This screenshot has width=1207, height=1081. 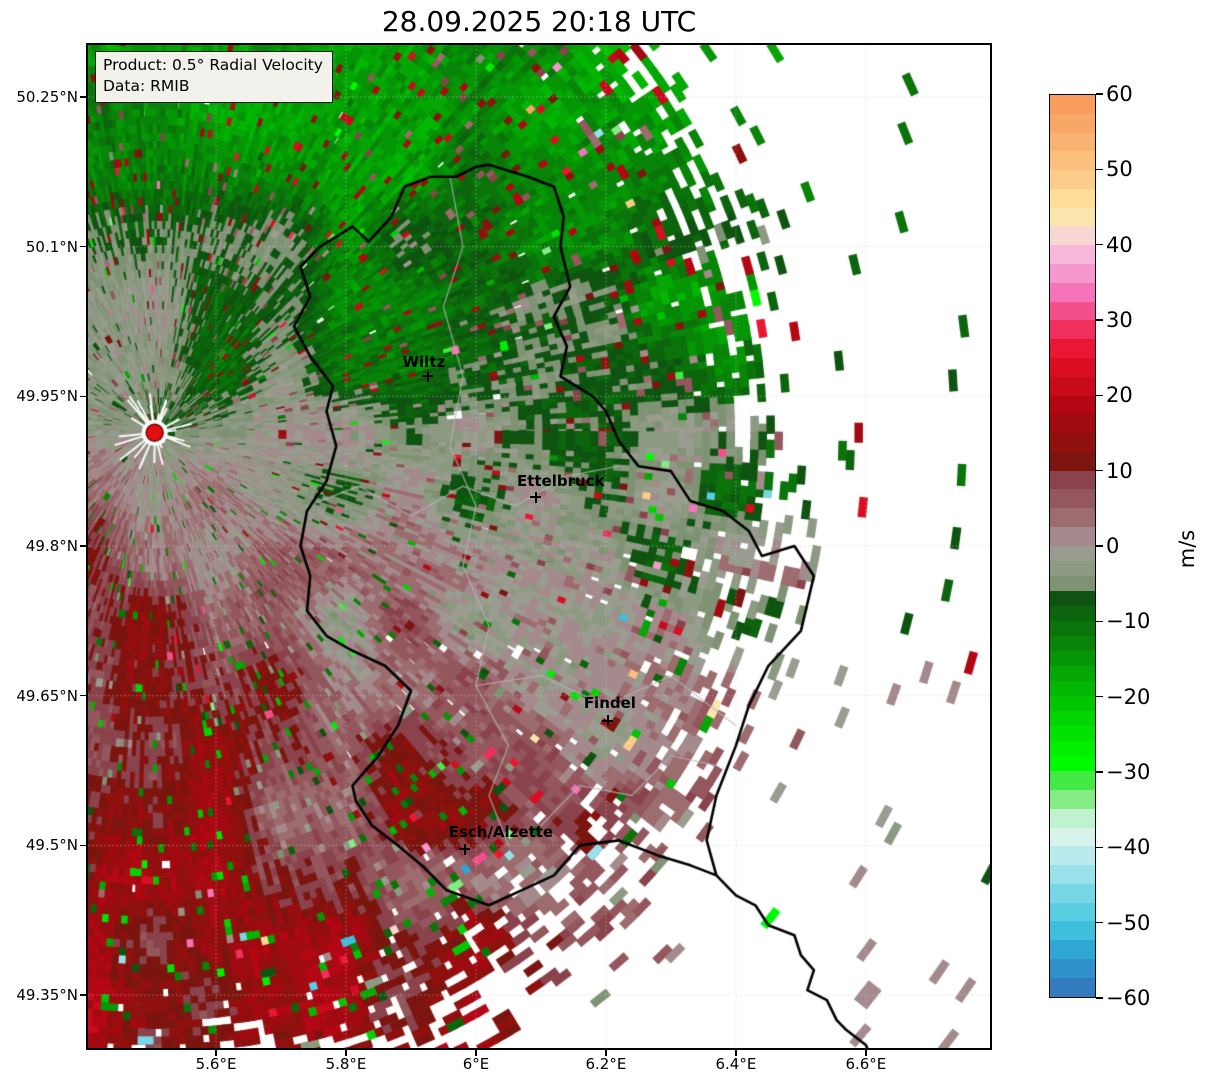 What do you see at coordinates (1128, 998) in the screenshot?
I see `colorbar-tick-label: −60` at bounding box center [1128, 998].